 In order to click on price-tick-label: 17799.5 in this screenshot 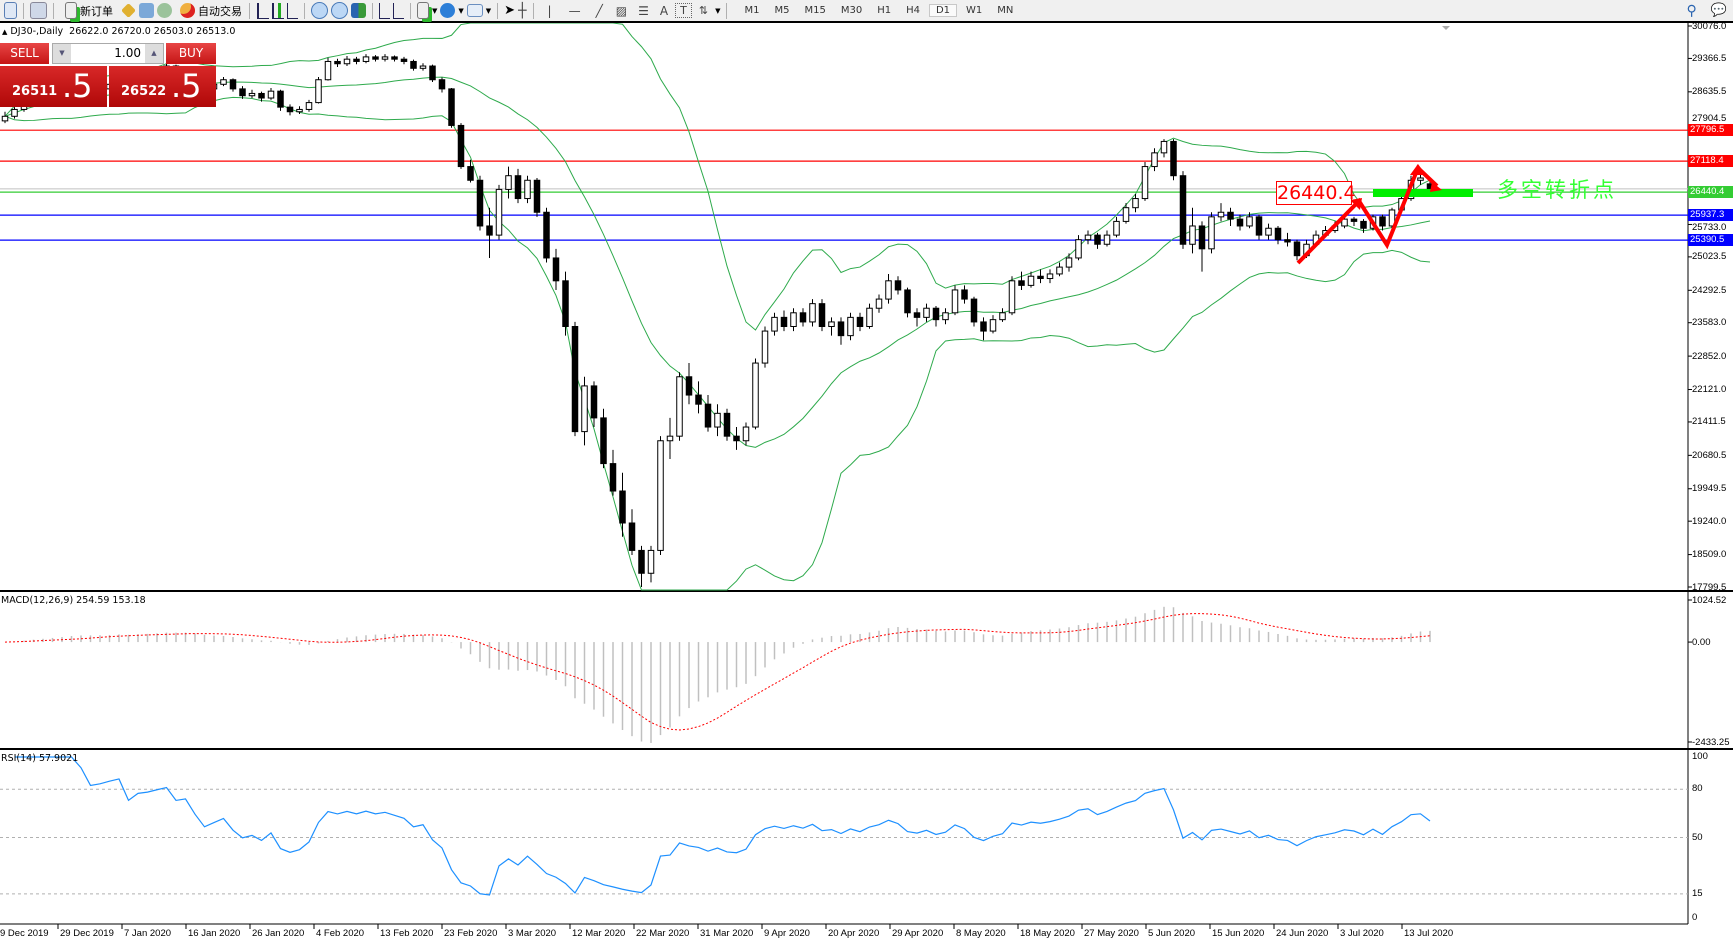, I will do `click(1709, 587)`.